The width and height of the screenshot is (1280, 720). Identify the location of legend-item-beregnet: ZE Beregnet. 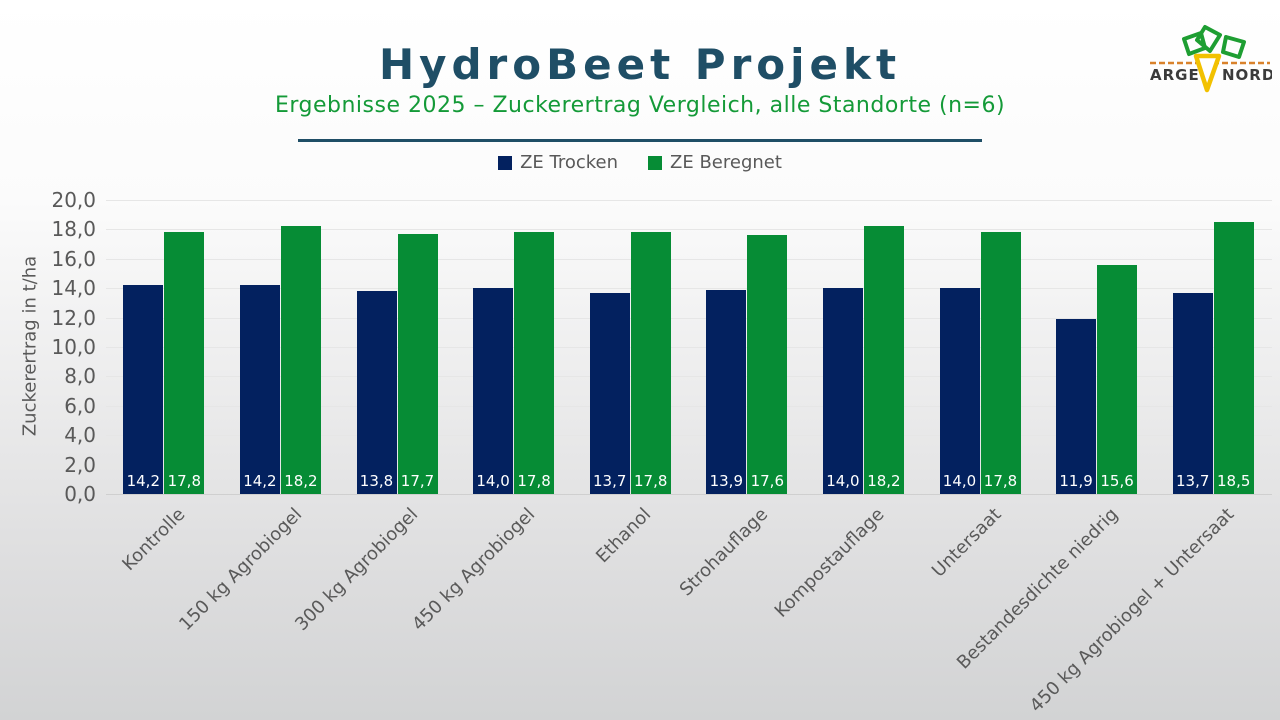
(715, 162).